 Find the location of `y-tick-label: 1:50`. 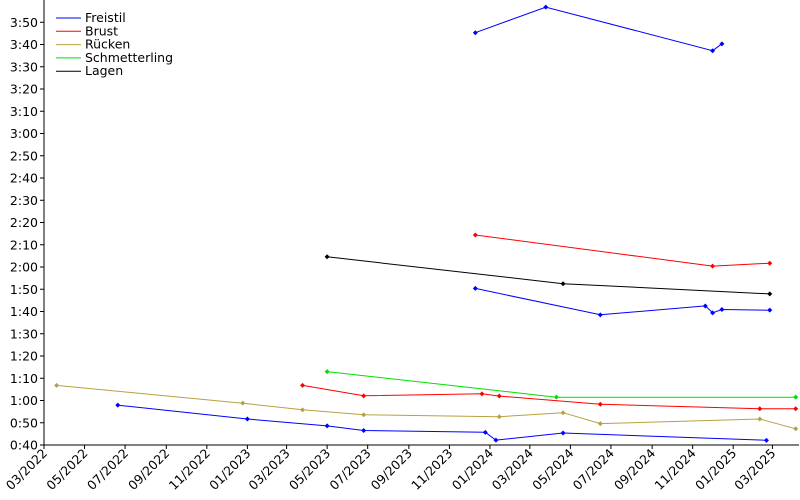

y-tick-label: 1:50 is located at coordinates (24, 289).